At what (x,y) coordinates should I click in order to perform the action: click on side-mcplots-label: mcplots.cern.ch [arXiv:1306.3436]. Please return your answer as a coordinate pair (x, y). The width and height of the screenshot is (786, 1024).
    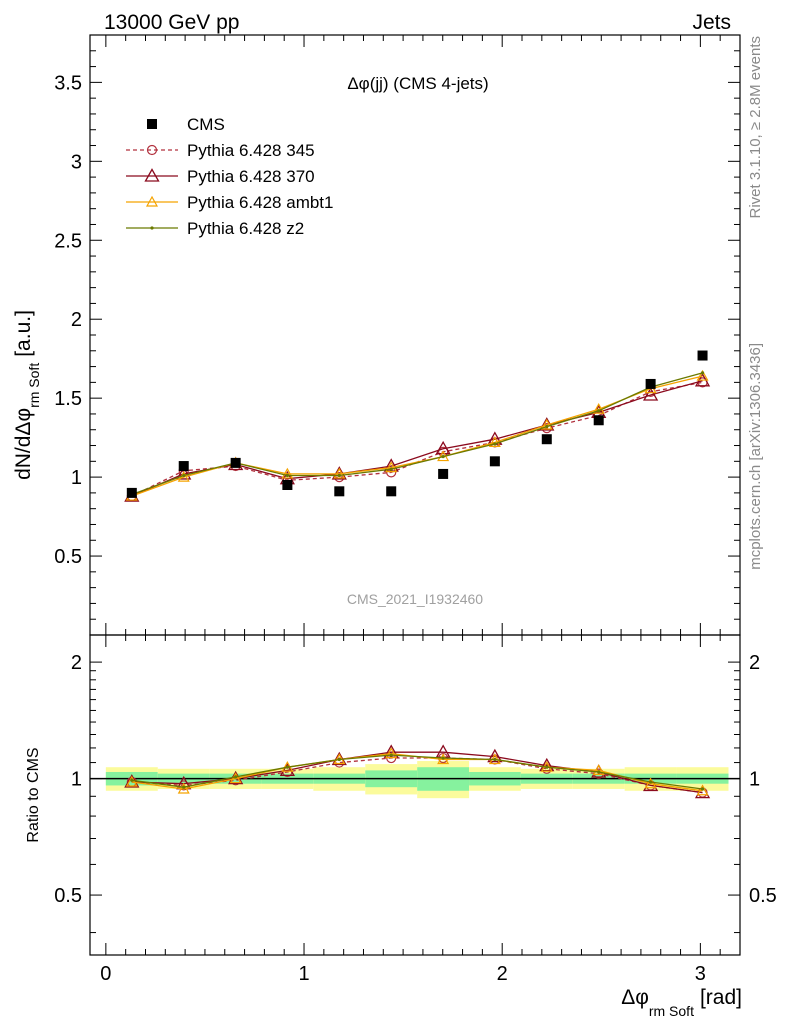
    Looking at the image, I should click on (755, 456).